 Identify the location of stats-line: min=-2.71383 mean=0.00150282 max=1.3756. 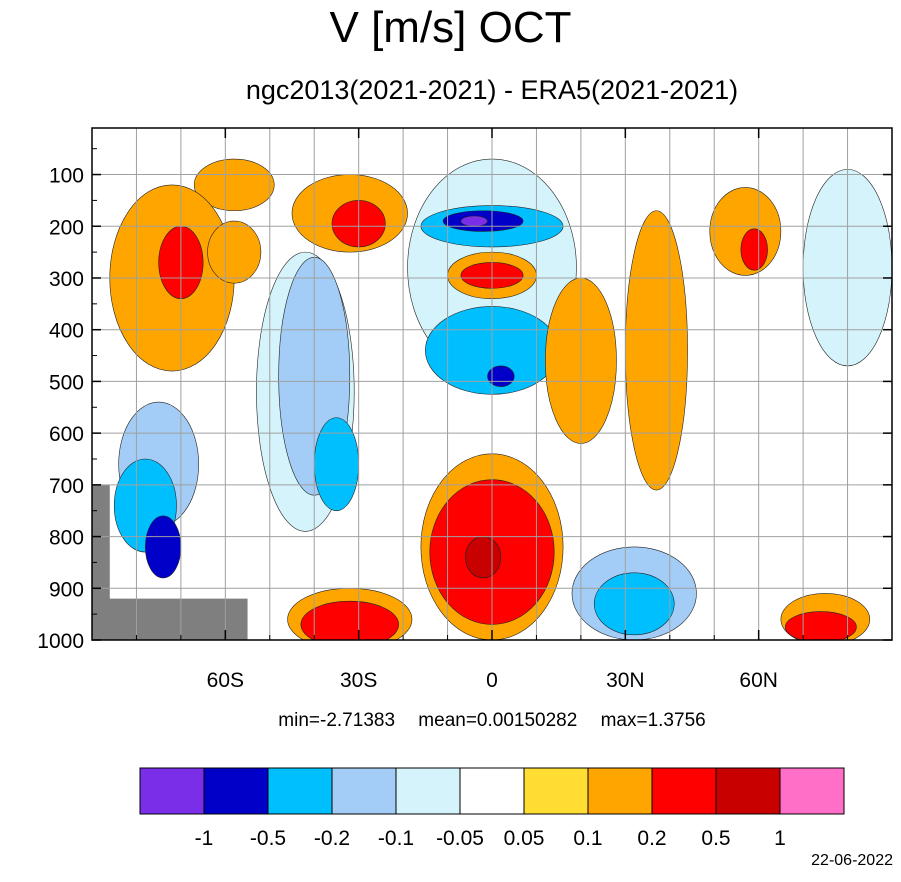
(492, 721).